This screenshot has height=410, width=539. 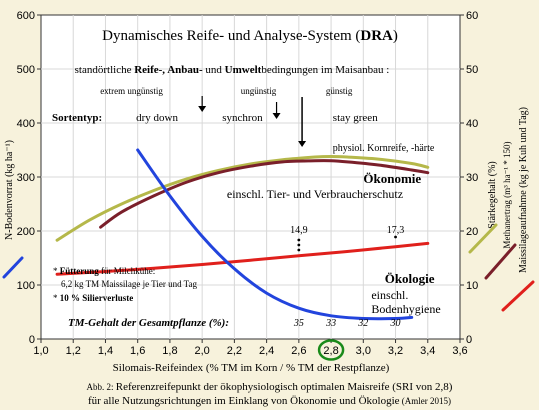 What do you see at coordinates (79, 271) in the screenshot?
I see `note-bold: Fütterung` at bounding box center [79, 271].